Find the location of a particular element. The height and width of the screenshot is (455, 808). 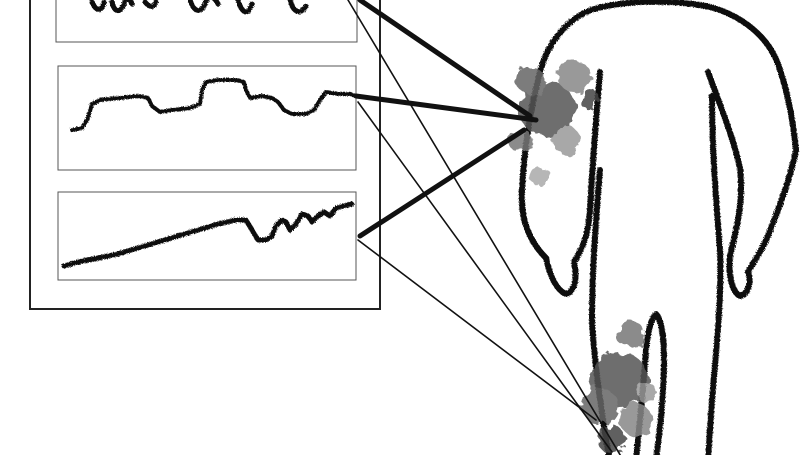

signal-rising-trace is located at coordinates (208, 235).